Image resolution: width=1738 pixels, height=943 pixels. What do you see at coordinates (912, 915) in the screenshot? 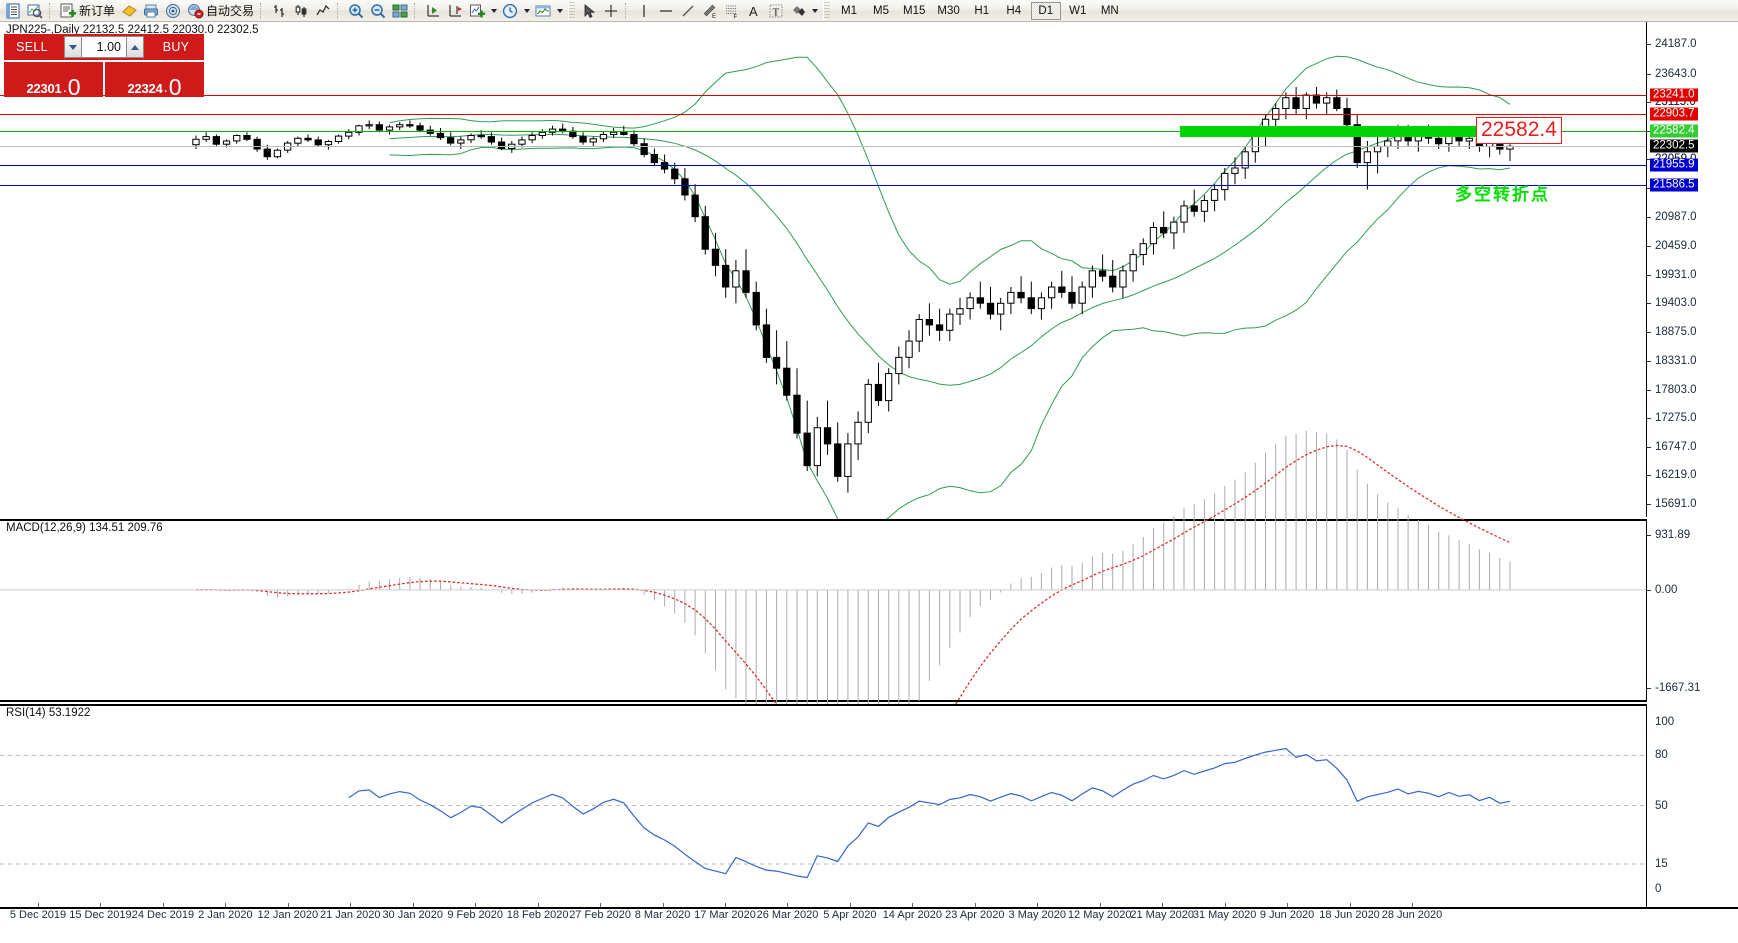
I see `time-axis-label: 14 Apr 2020` at bounding box center [912, 915].